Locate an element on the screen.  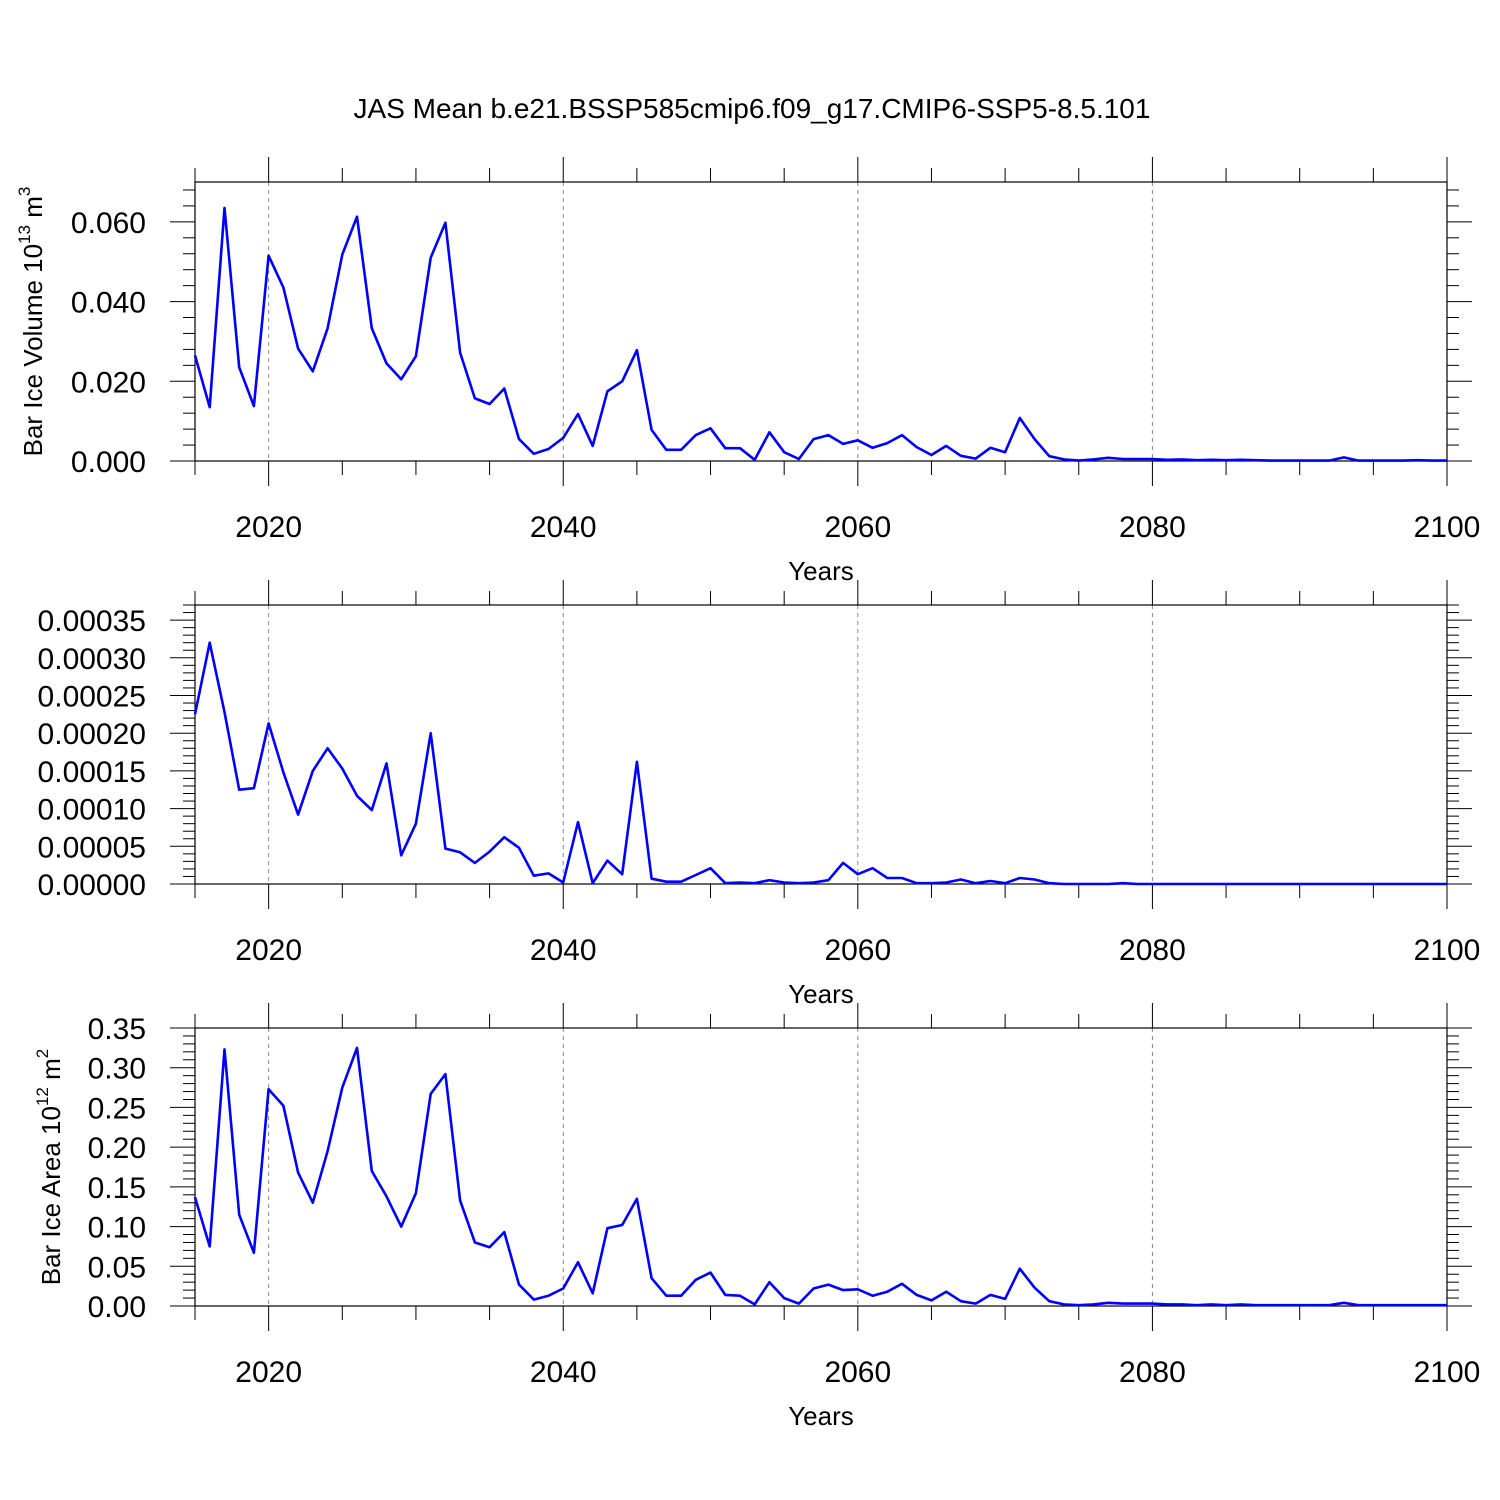
y-tick-label: 0.00 is located at coordinates (117, 1307).